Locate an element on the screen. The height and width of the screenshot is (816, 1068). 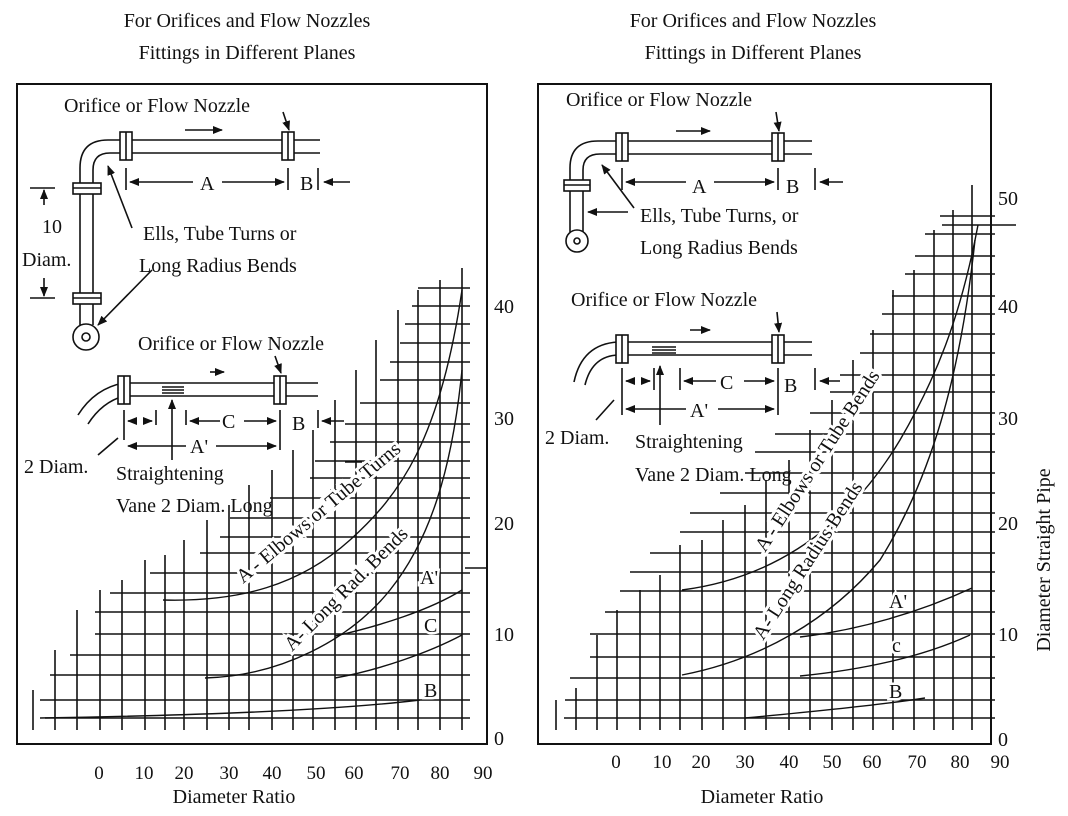
left-curve-label-B: B is located at coordinates (430, 691).